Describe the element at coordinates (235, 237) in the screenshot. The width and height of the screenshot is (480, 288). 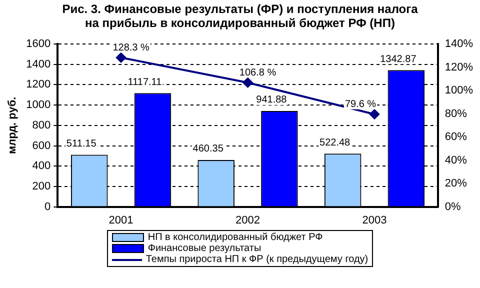
I see `legend-label: НП в консолидированный бюджет РФ` at that location.